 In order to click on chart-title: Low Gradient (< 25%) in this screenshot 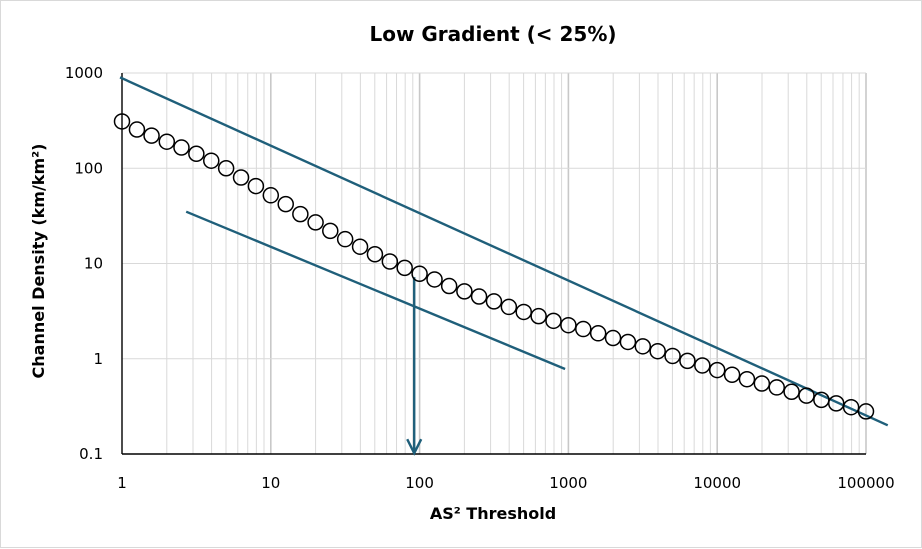, I will do `click(492, 34)`.